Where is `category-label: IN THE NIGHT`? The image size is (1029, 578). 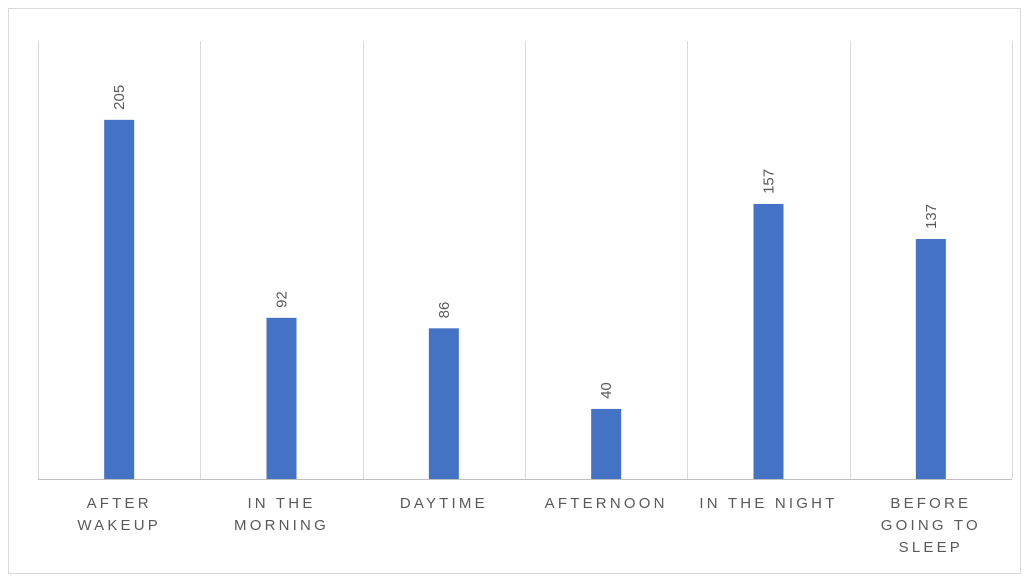 category-label: IN THE NIGHT is located at coordinates (768, 503).